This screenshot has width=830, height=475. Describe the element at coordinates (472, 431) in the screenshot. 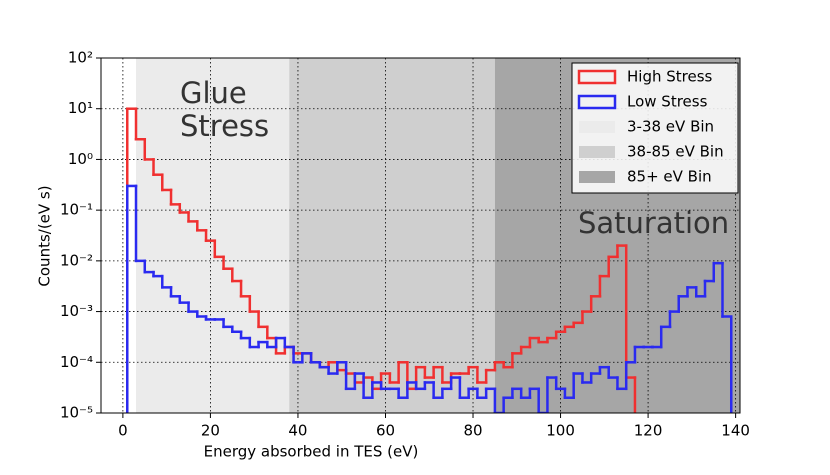

I see `x-tick-label: 80` at that location.